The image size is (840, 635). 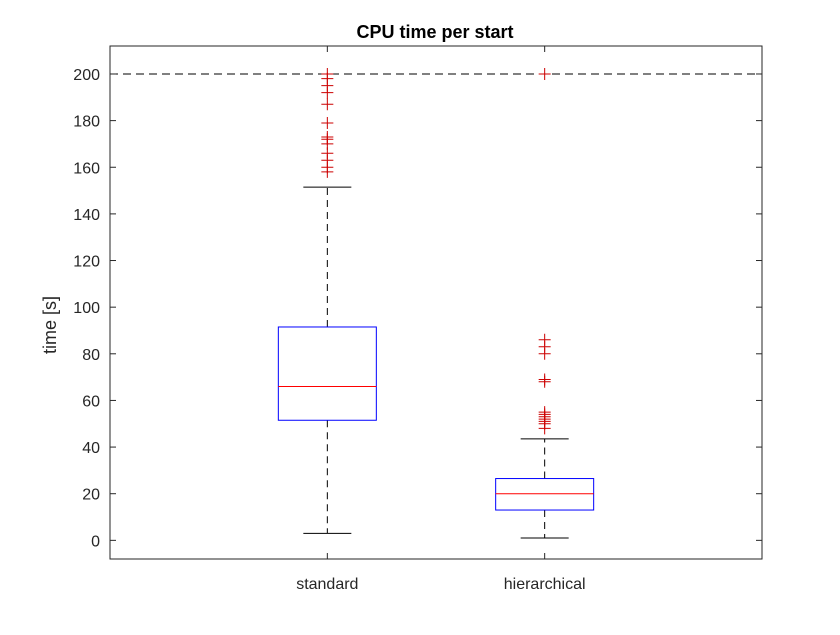 What do you see at coordinates (545, 584) in the screenshot?
I see `x-tick-label: hierarchical` at bounding box center [545, 584].